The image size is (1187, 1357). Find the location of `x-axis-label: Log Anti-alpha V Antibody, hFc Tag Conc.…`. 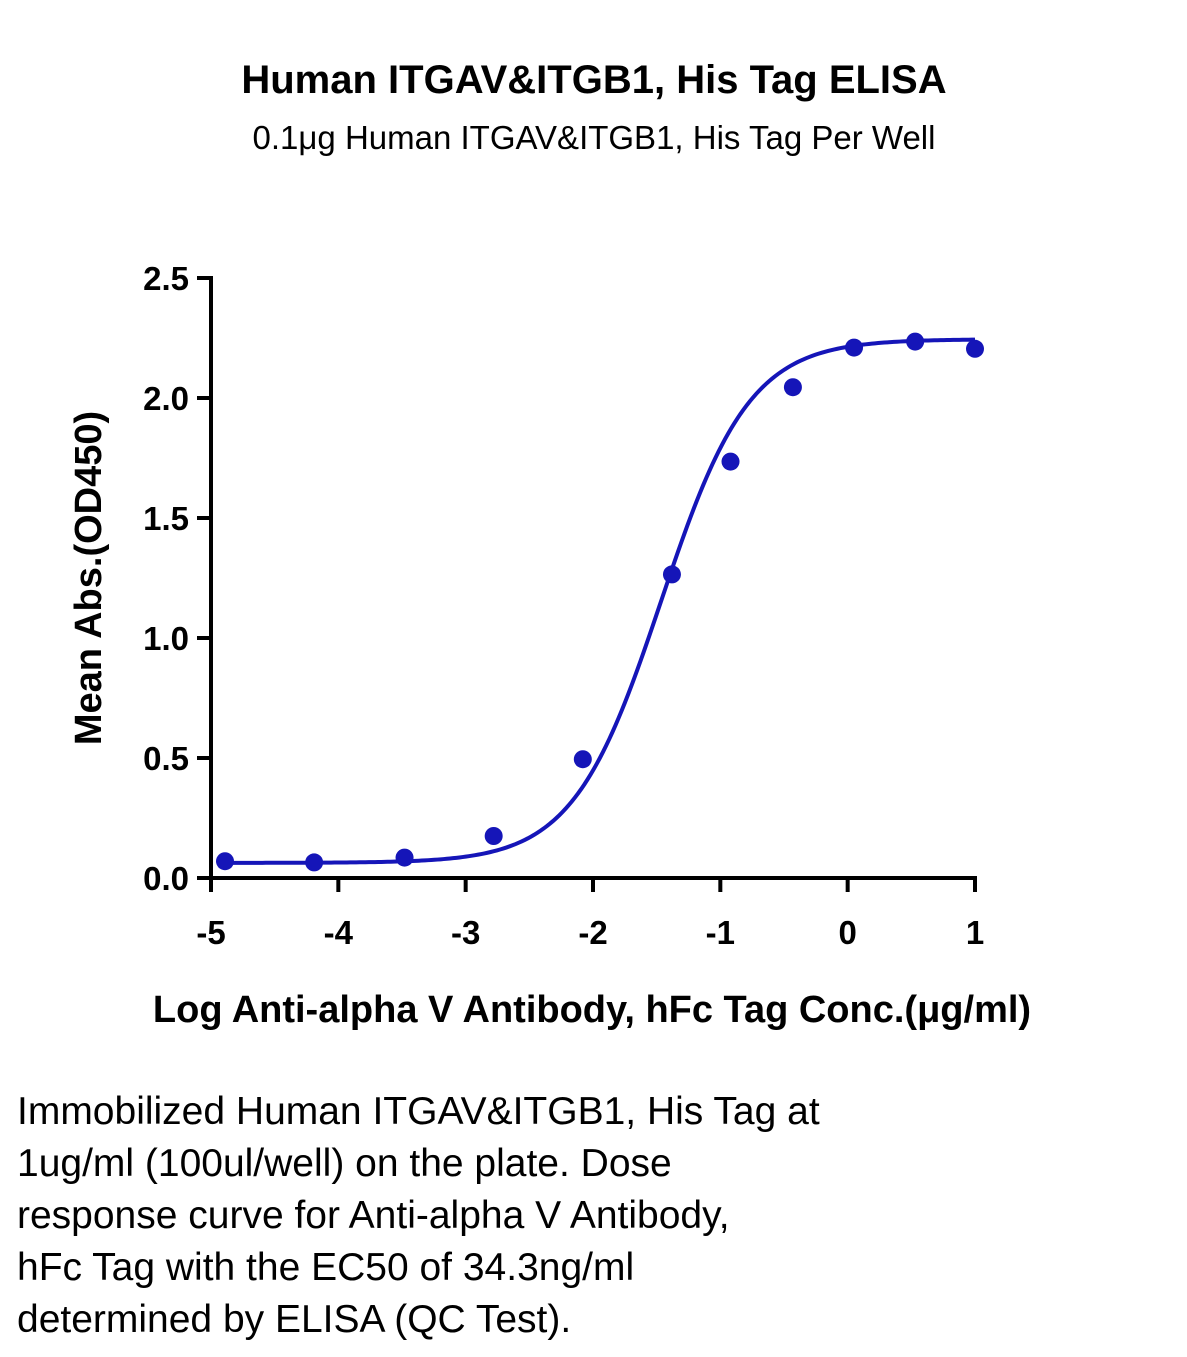

x-axis-label: Log Anti-alpha V Antibody, hFc Tag Conc.… is located at coordinates (592, 1010).